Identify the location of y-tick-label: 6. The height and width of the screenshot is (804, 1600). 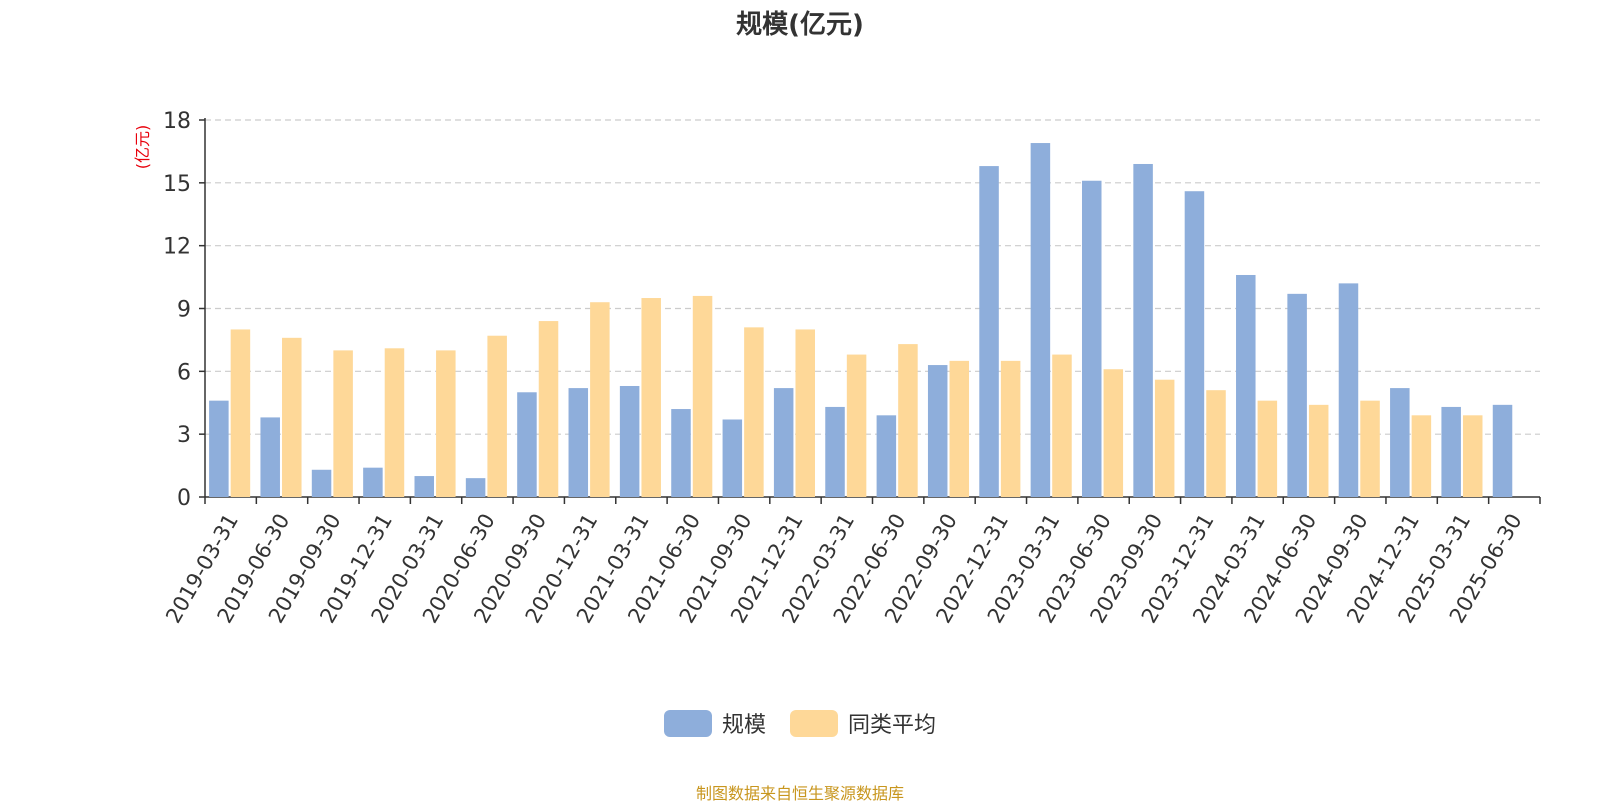
(184, 372).